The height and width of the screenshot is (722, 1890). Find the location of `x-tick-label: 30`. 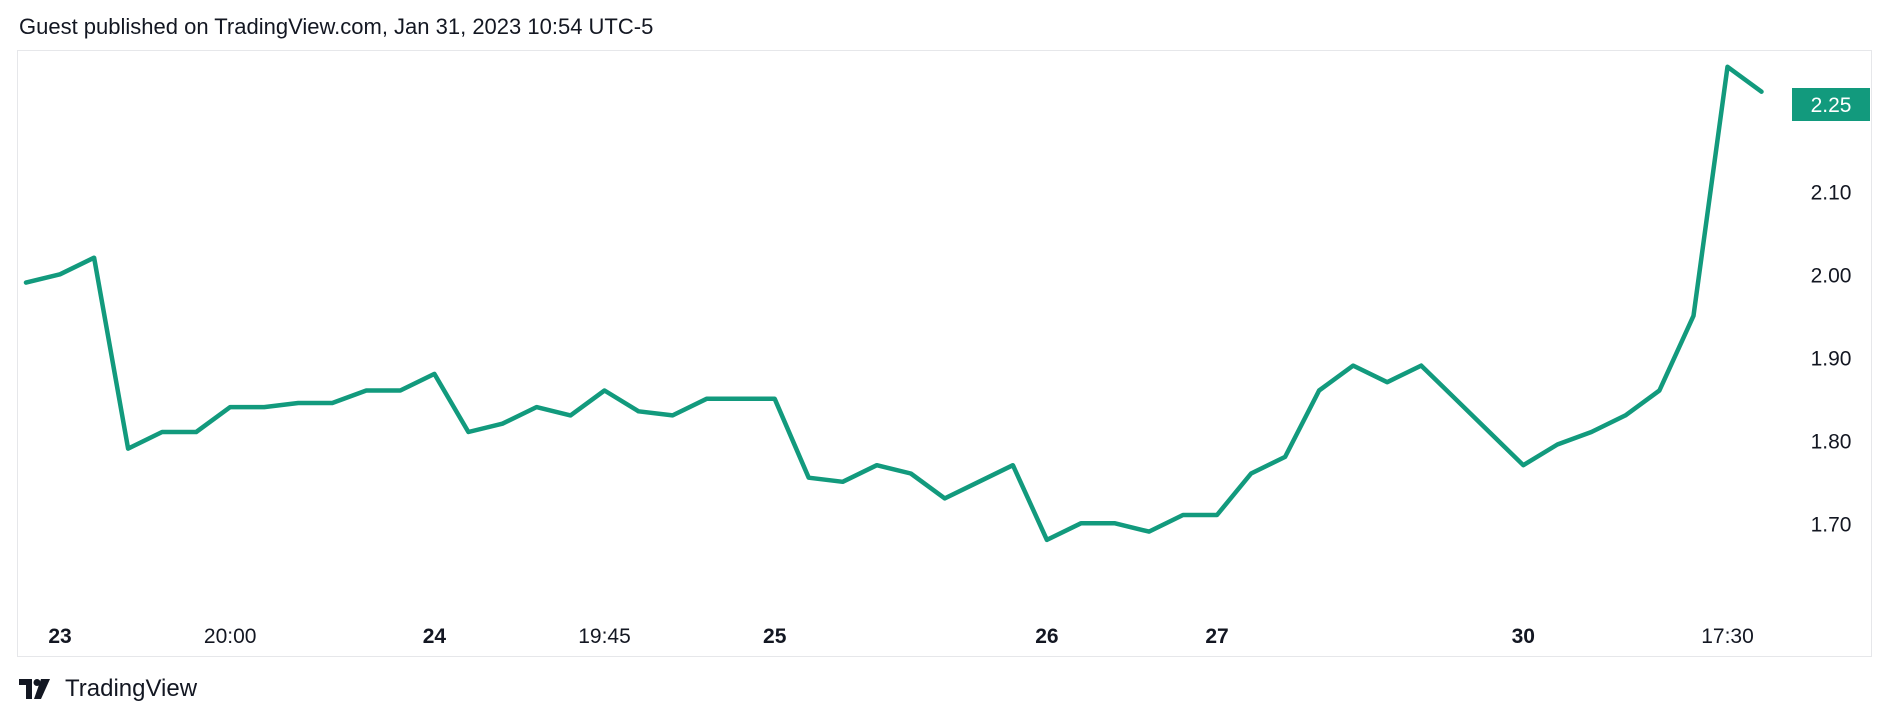

x-tick-label: 30 is located at coordinates (1523, 636).